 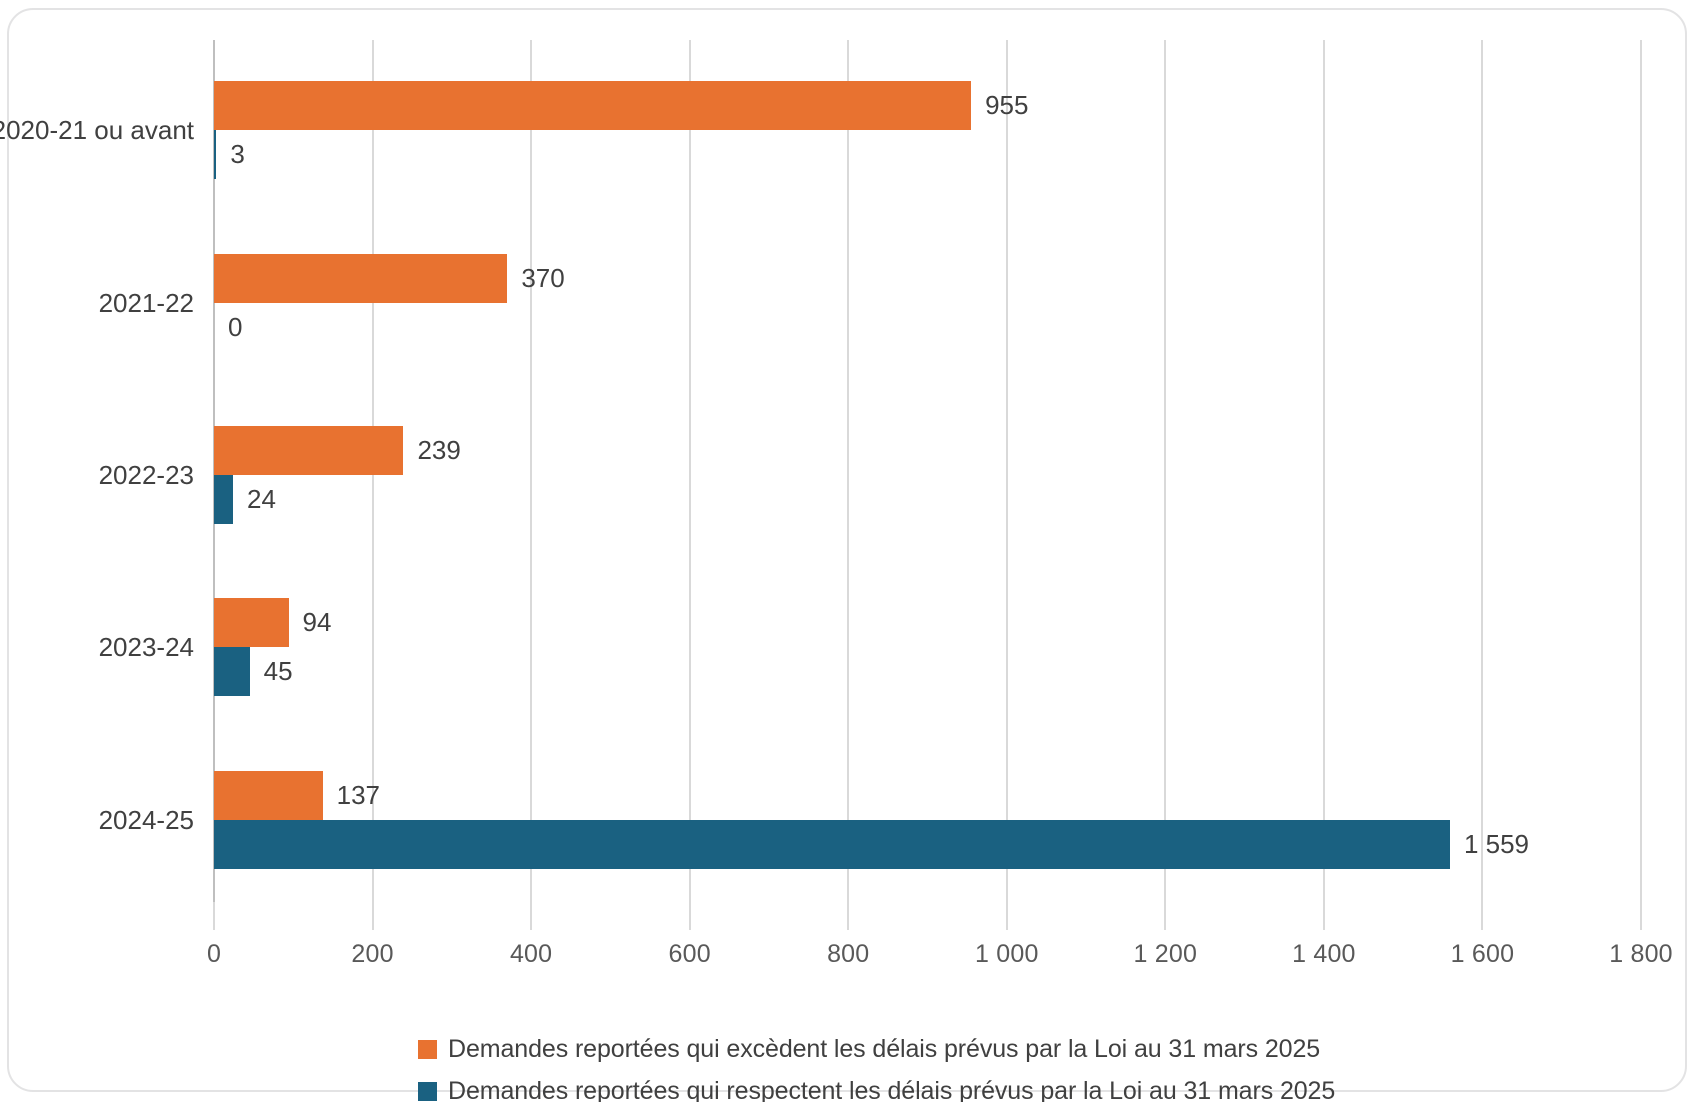 What do you see at coordinates (237, 154) in the screenshot?
I see `bar-value-label: 3` at bounding box center [237, 154].